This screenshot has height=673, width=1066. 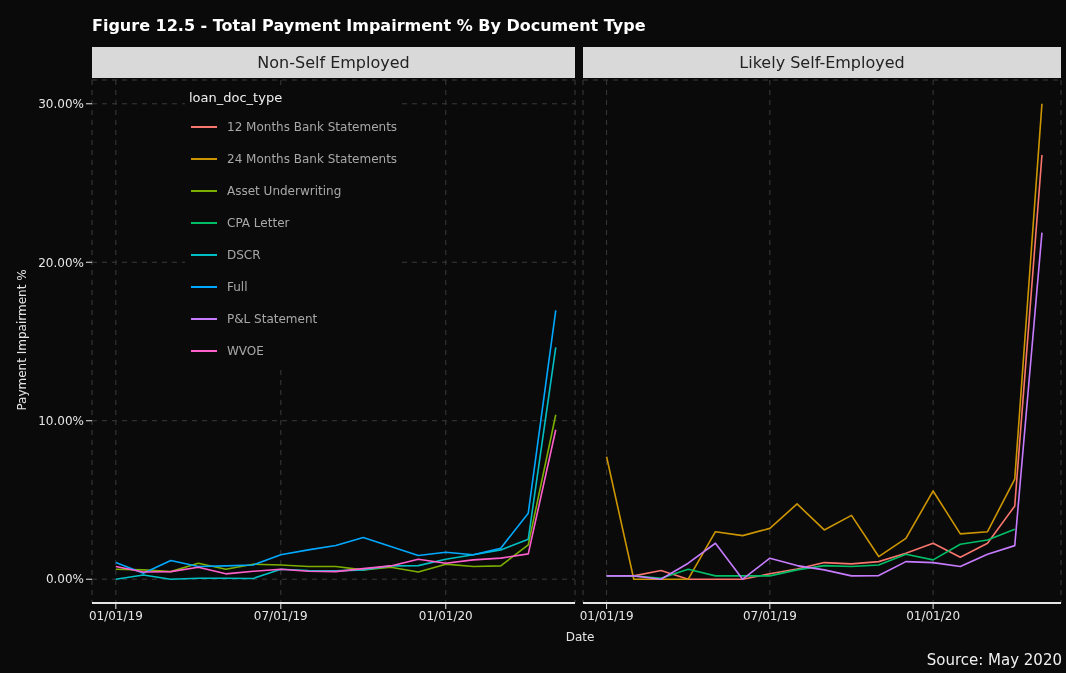 What do you see at coordinates (272, 319) in the screenshot?
I see `legend-label: P&L Statement` at bounding box center [272, 319].